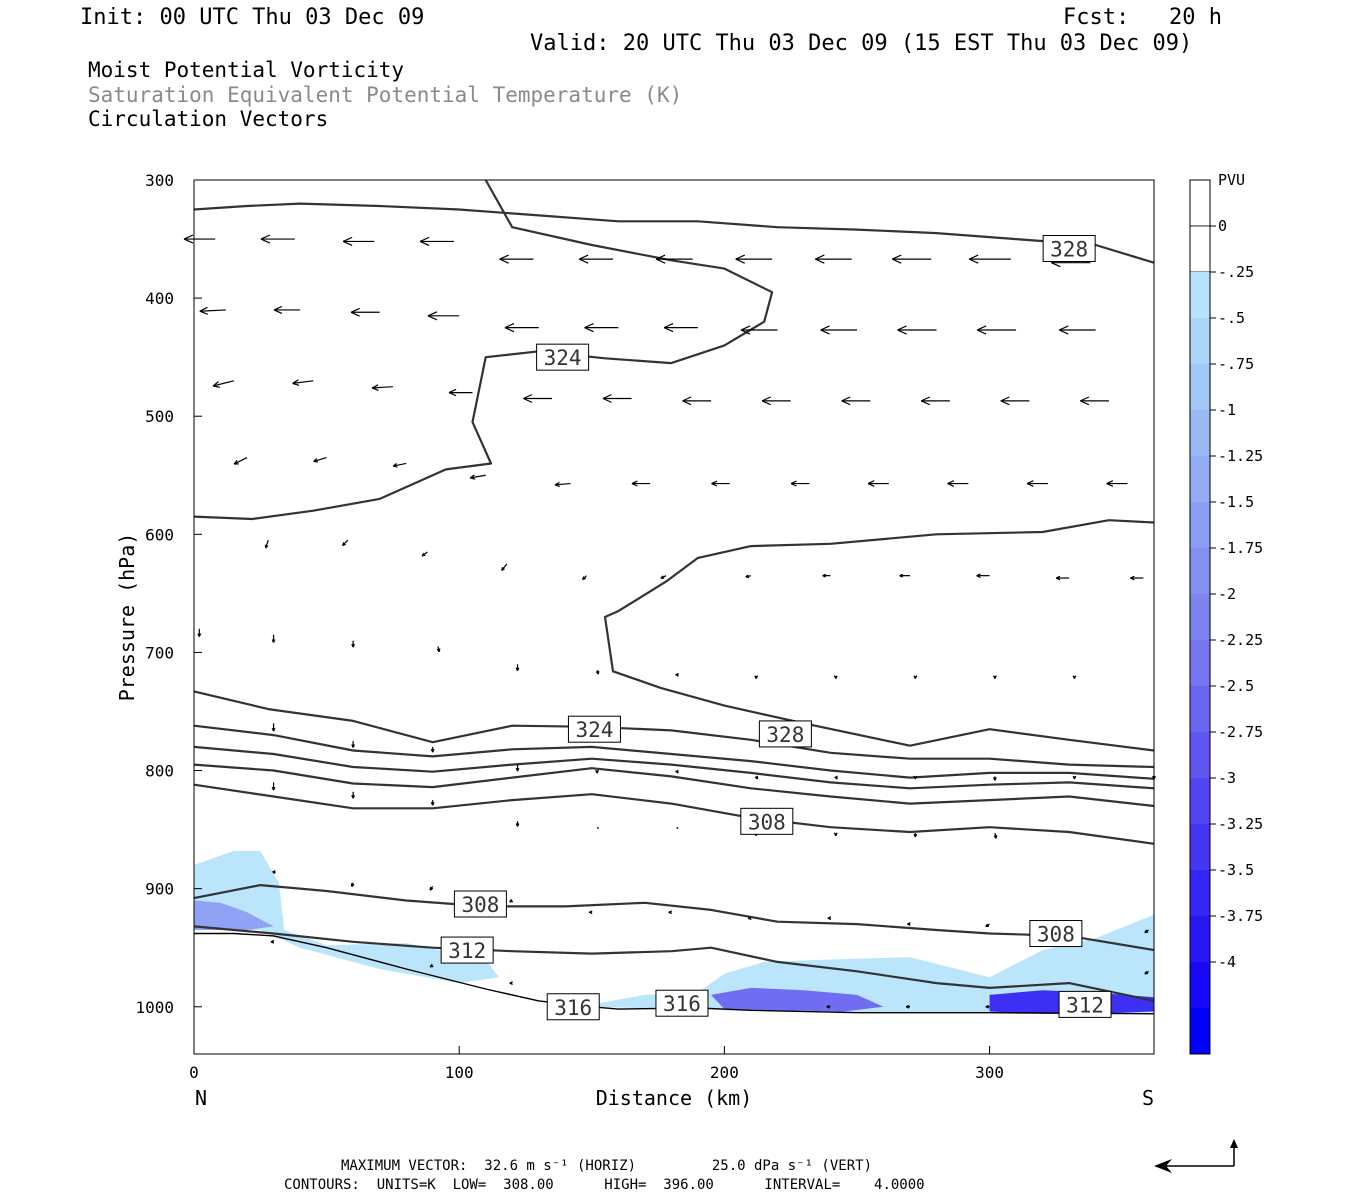 The image size is (1350, 1200). What do you see at coordinates (1231, 180) in the screenshot?
I see `colorbar-unit: PVU` at bounding box center [1231, 180].